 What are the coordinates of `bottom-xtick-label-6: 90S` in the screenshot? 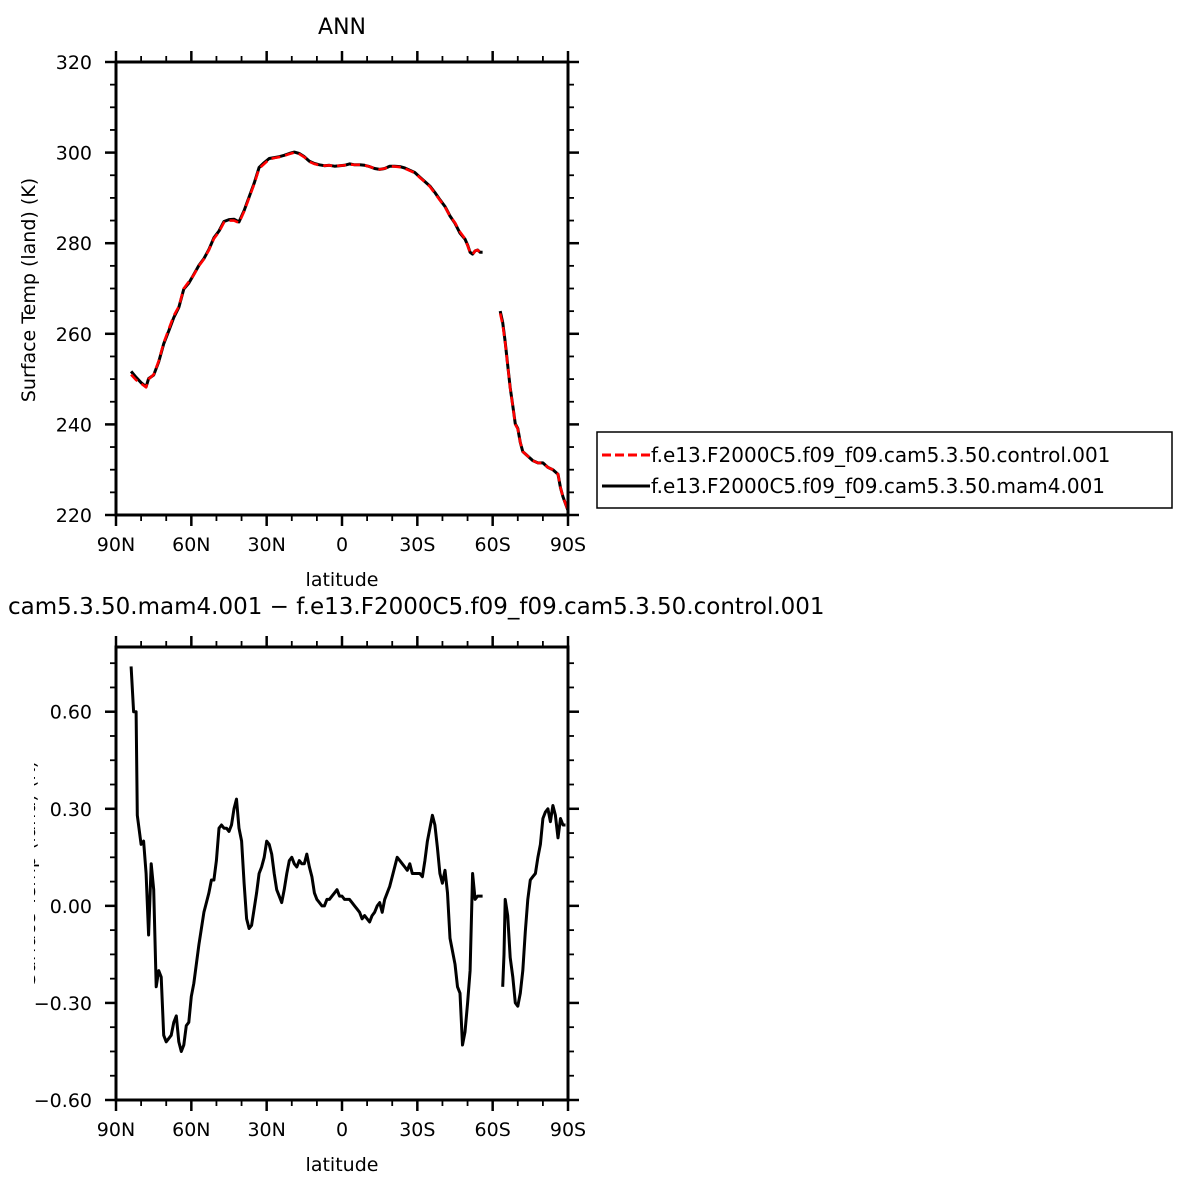 It's located at (568, 1130).